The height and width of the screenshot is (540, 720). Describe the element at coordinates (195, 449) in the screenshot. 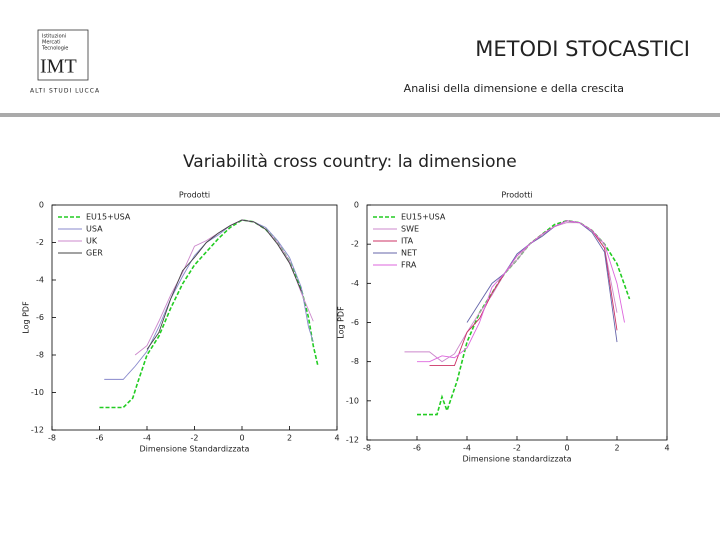

I see `x-axis-label: Dimensione Standardizzata` at that location.